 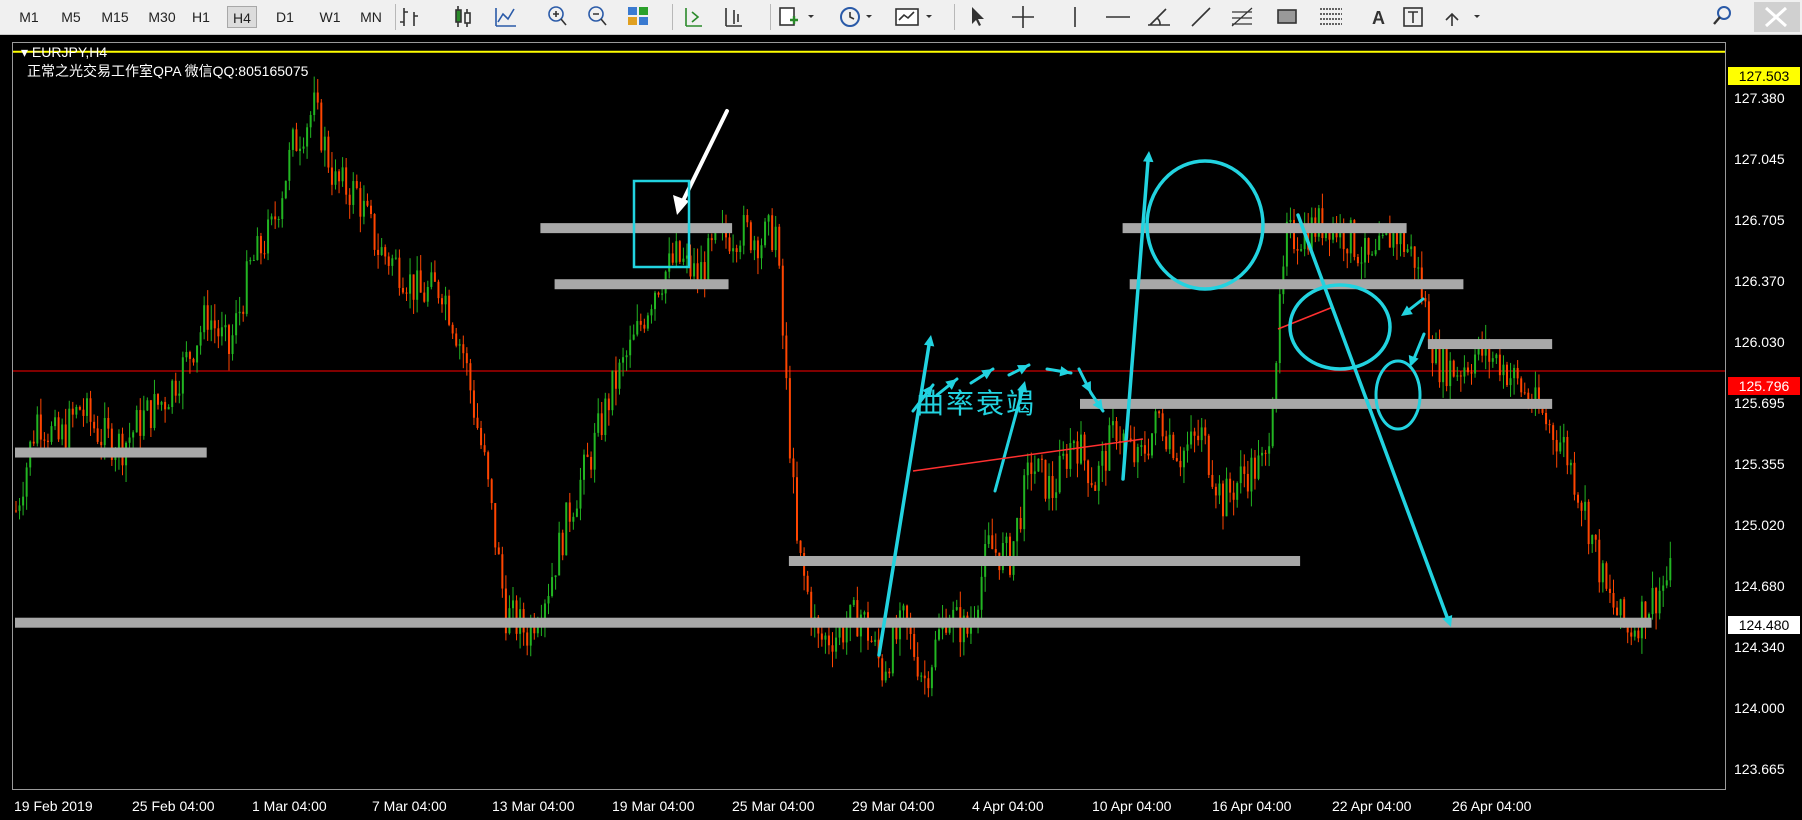 I want to click on text-label-icon, so click(x=1413, y=17).